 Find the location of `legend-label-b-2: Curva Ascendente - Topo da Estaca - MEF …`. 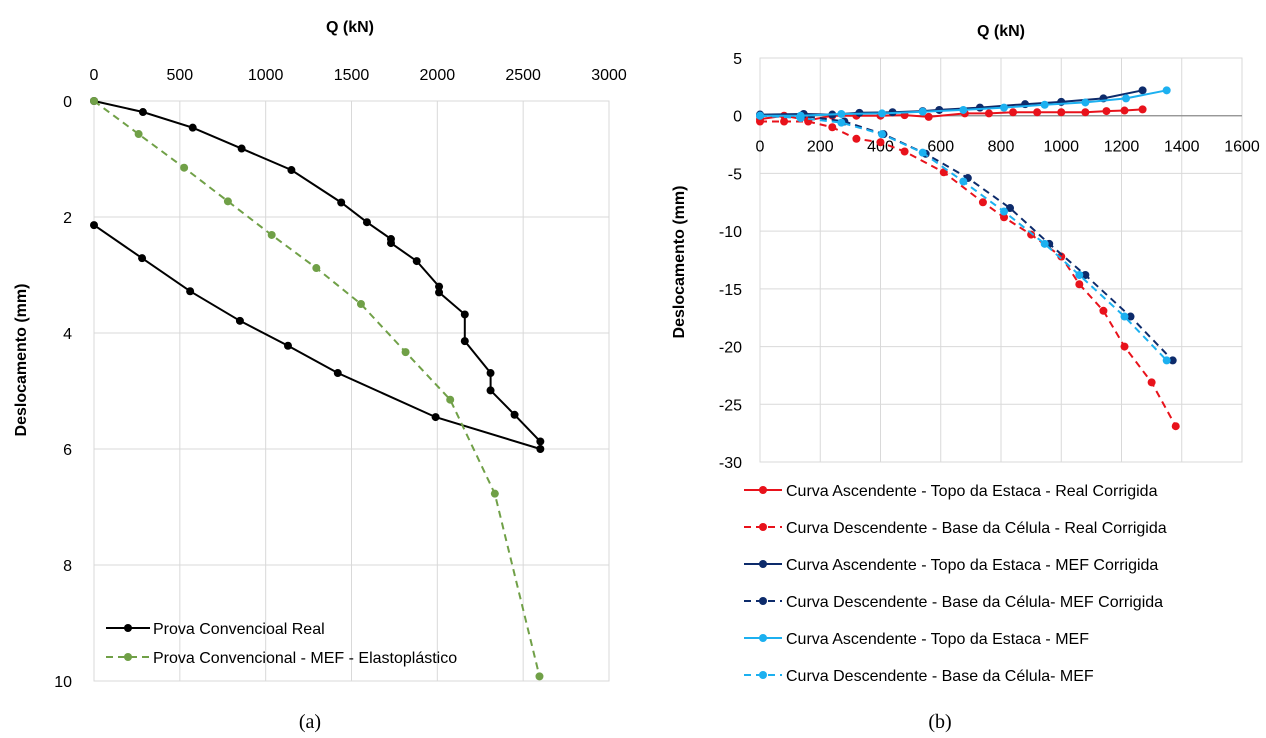

legend-label-b-2: Curva Ascendente - Topo da Estaca - MEF … is located at coordinates (972, 565).